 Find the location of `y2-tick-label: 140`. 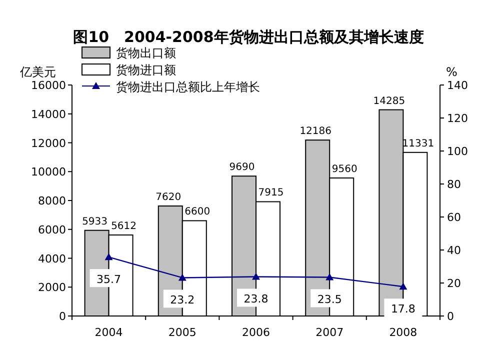

y2-tick-label: 140 is located at coordinates (457, 85).